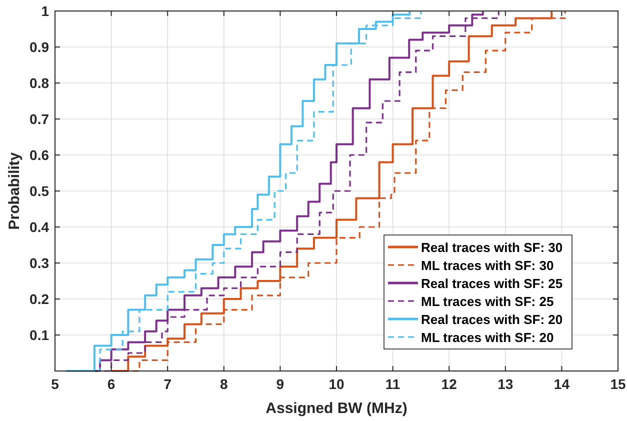  What do you see at coordinates (45, 11) in the screenshot?
I see `y-tick-label: 1` at bounding box center [45, 11].